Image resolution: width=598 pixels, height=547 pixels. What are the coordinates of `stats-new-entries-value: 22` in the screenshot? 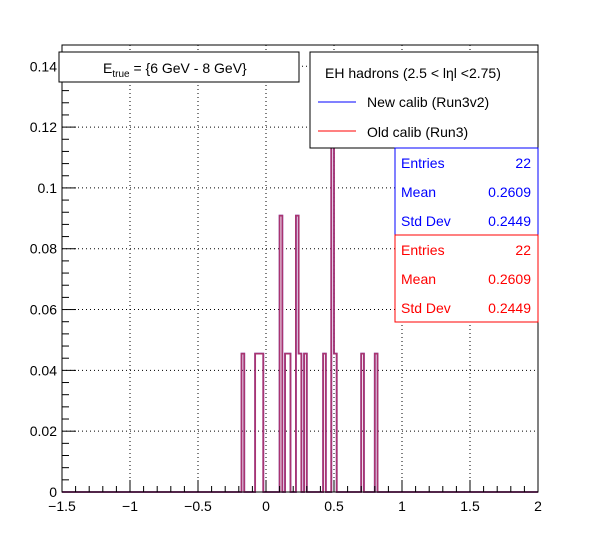 It's located at (523, 163).